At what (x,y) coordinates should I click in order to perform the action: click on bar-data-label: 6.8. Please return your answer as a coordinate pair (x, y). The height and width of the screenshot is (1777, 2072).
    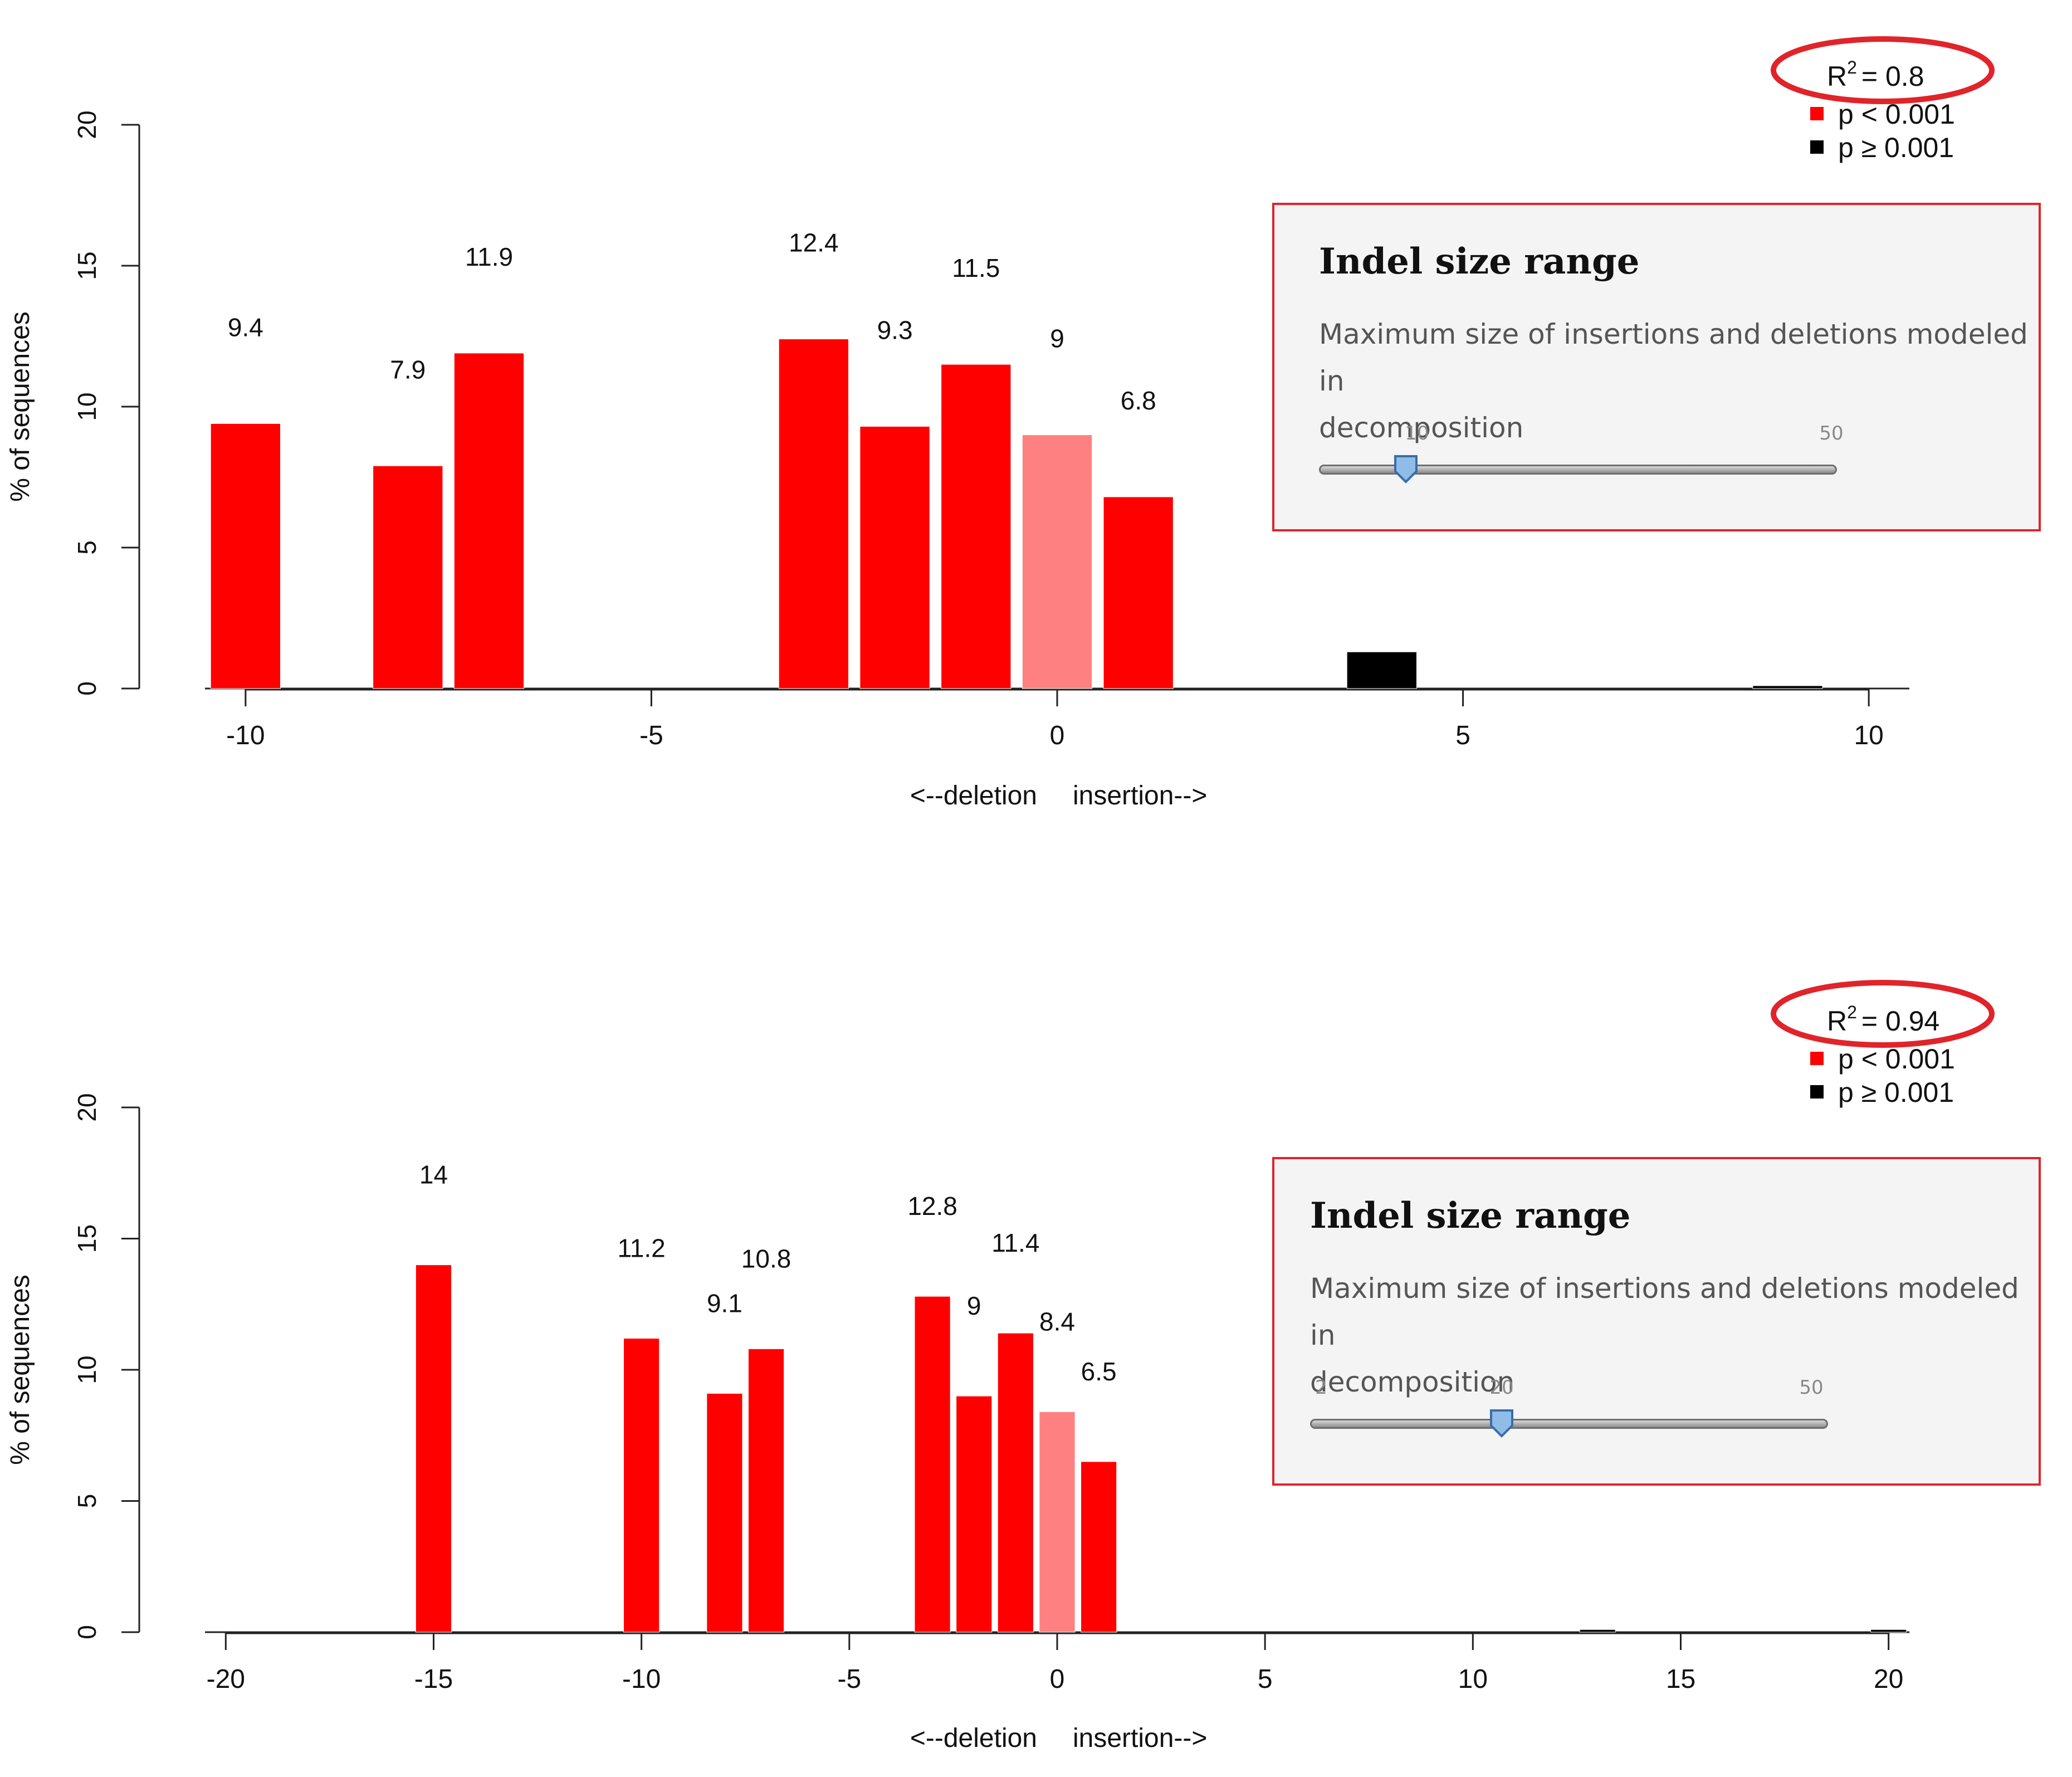
    Looking at the image, I should click on (1138, 400).